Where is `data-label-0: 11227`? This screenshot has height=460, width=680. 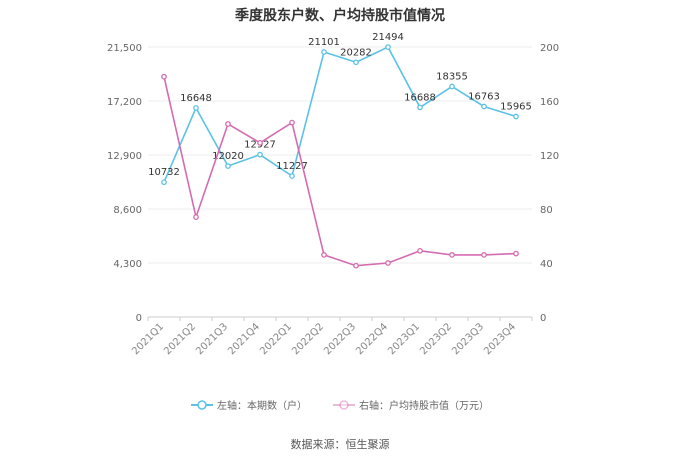
data-label-0: 11227 is located at coordinates (292, 166).